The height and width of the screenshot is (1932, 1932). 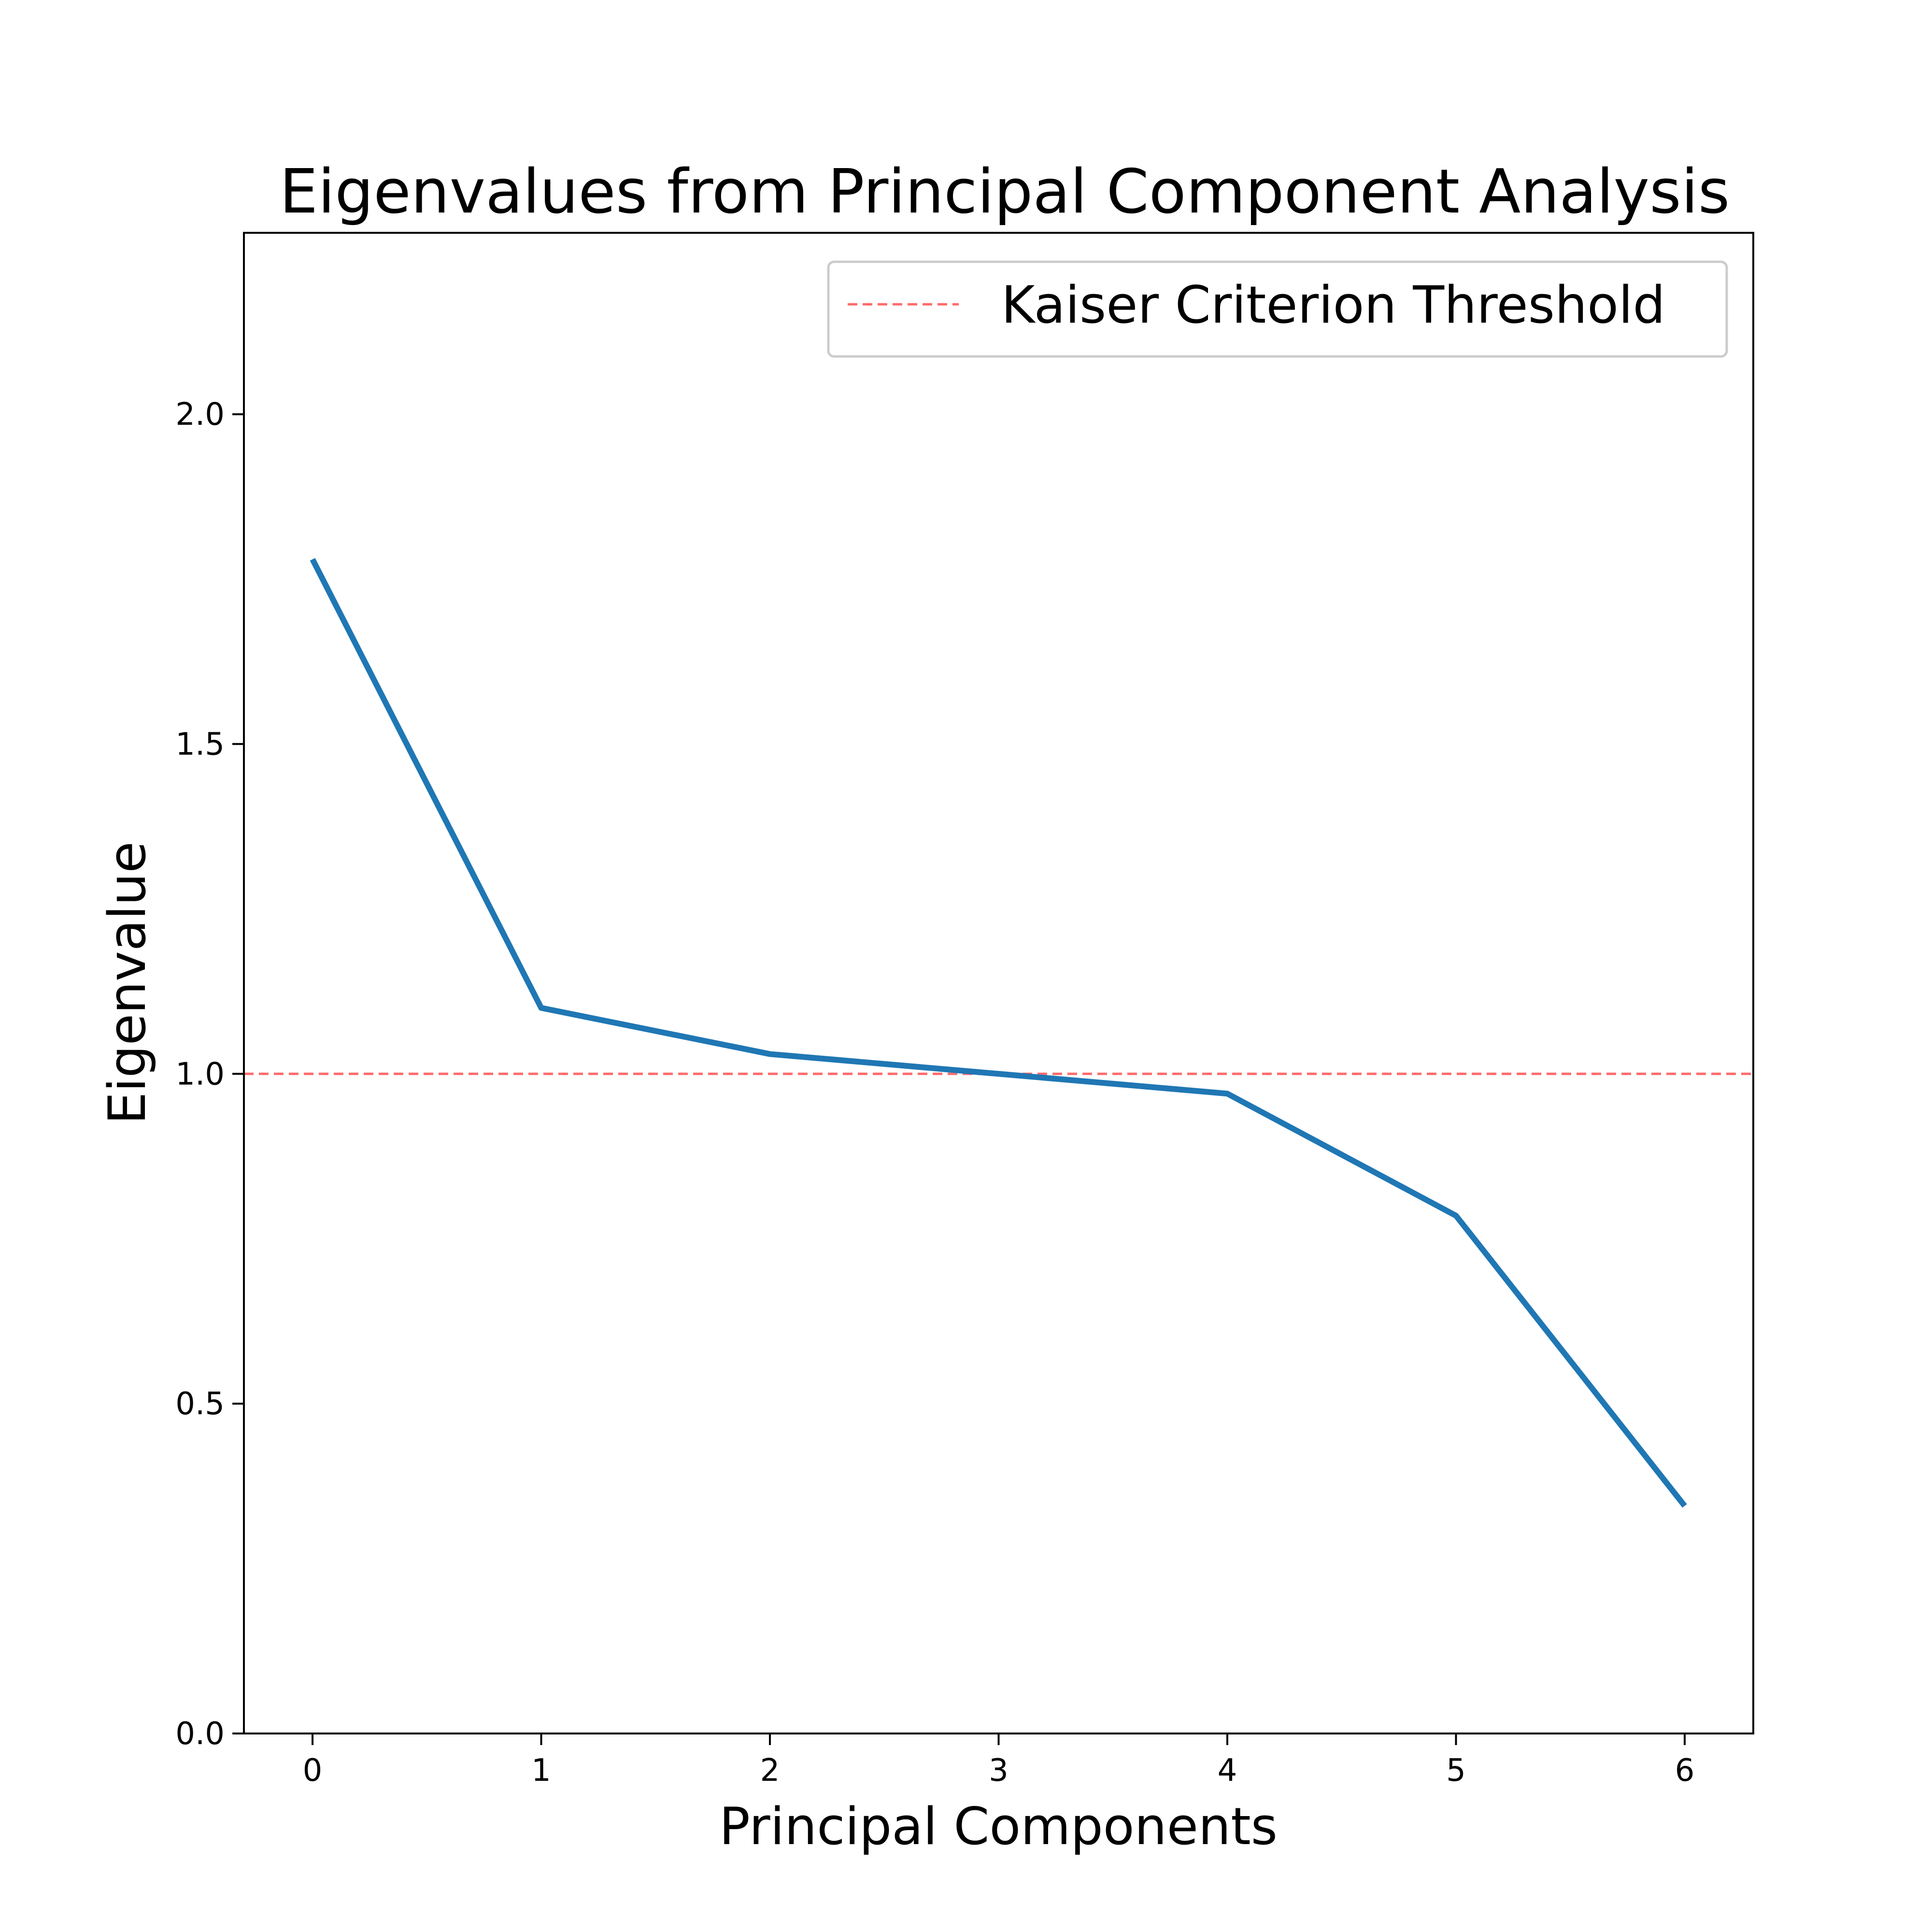 What do you see at coordinates (200, 1404) in the screenshot?
I see `y-tick-label: 0.5` at bounding box center [200, 1404].